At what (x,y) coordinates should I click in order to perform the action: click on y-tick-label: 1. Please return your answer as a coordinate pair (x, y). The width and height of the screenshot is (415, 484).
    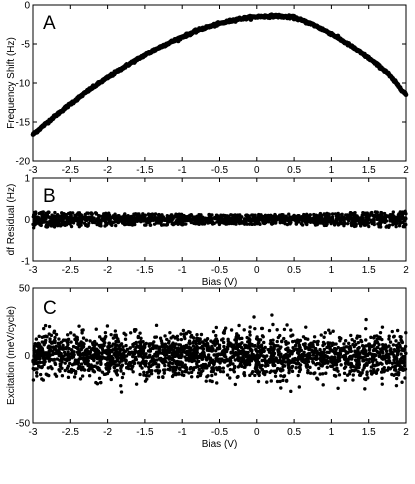
    Looking at the image, I should click on (27, 179).